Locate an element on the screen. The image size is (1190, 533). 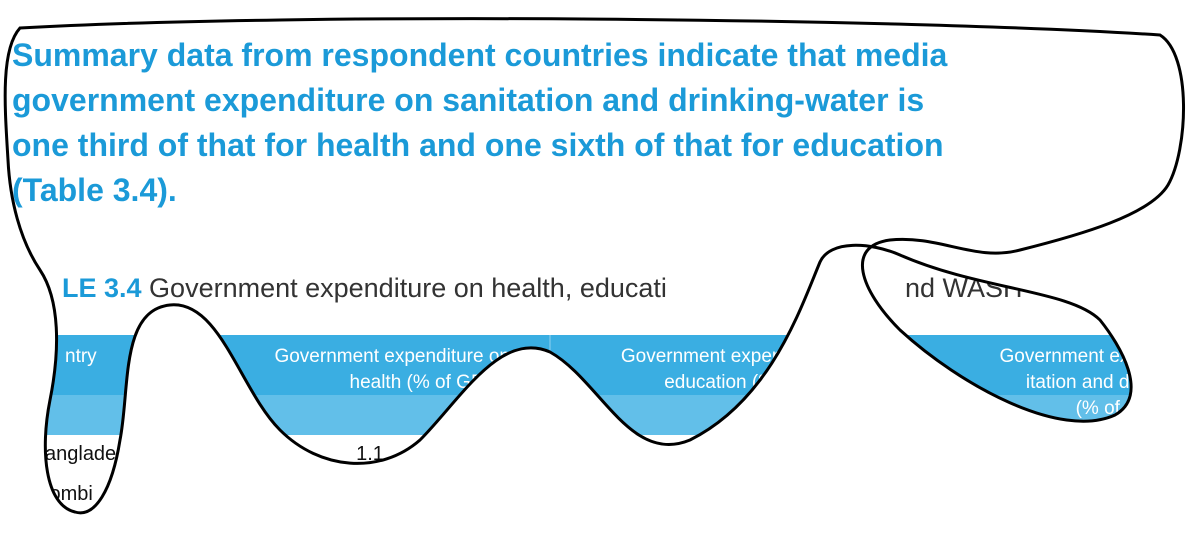
table-cell: 1.1 is located at coordinates (370, 454).